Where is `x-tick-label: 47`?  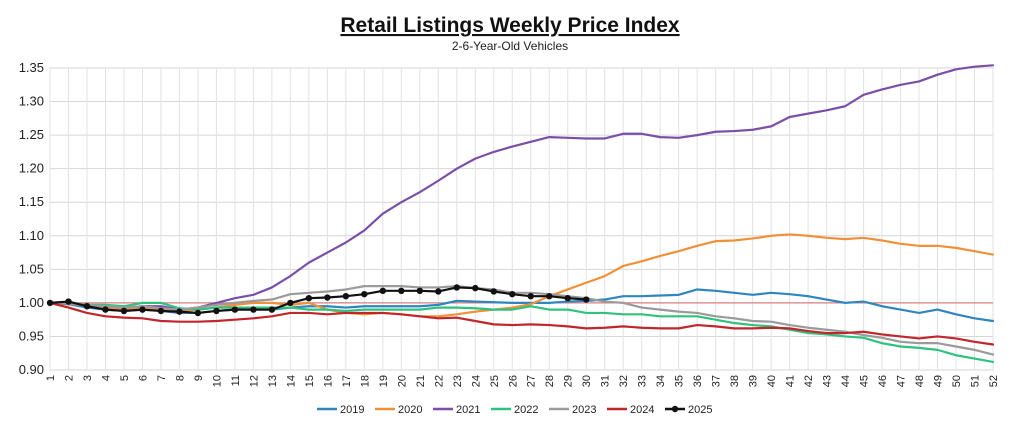
x-tick-label: 47 is located at coordinates (902, 381).